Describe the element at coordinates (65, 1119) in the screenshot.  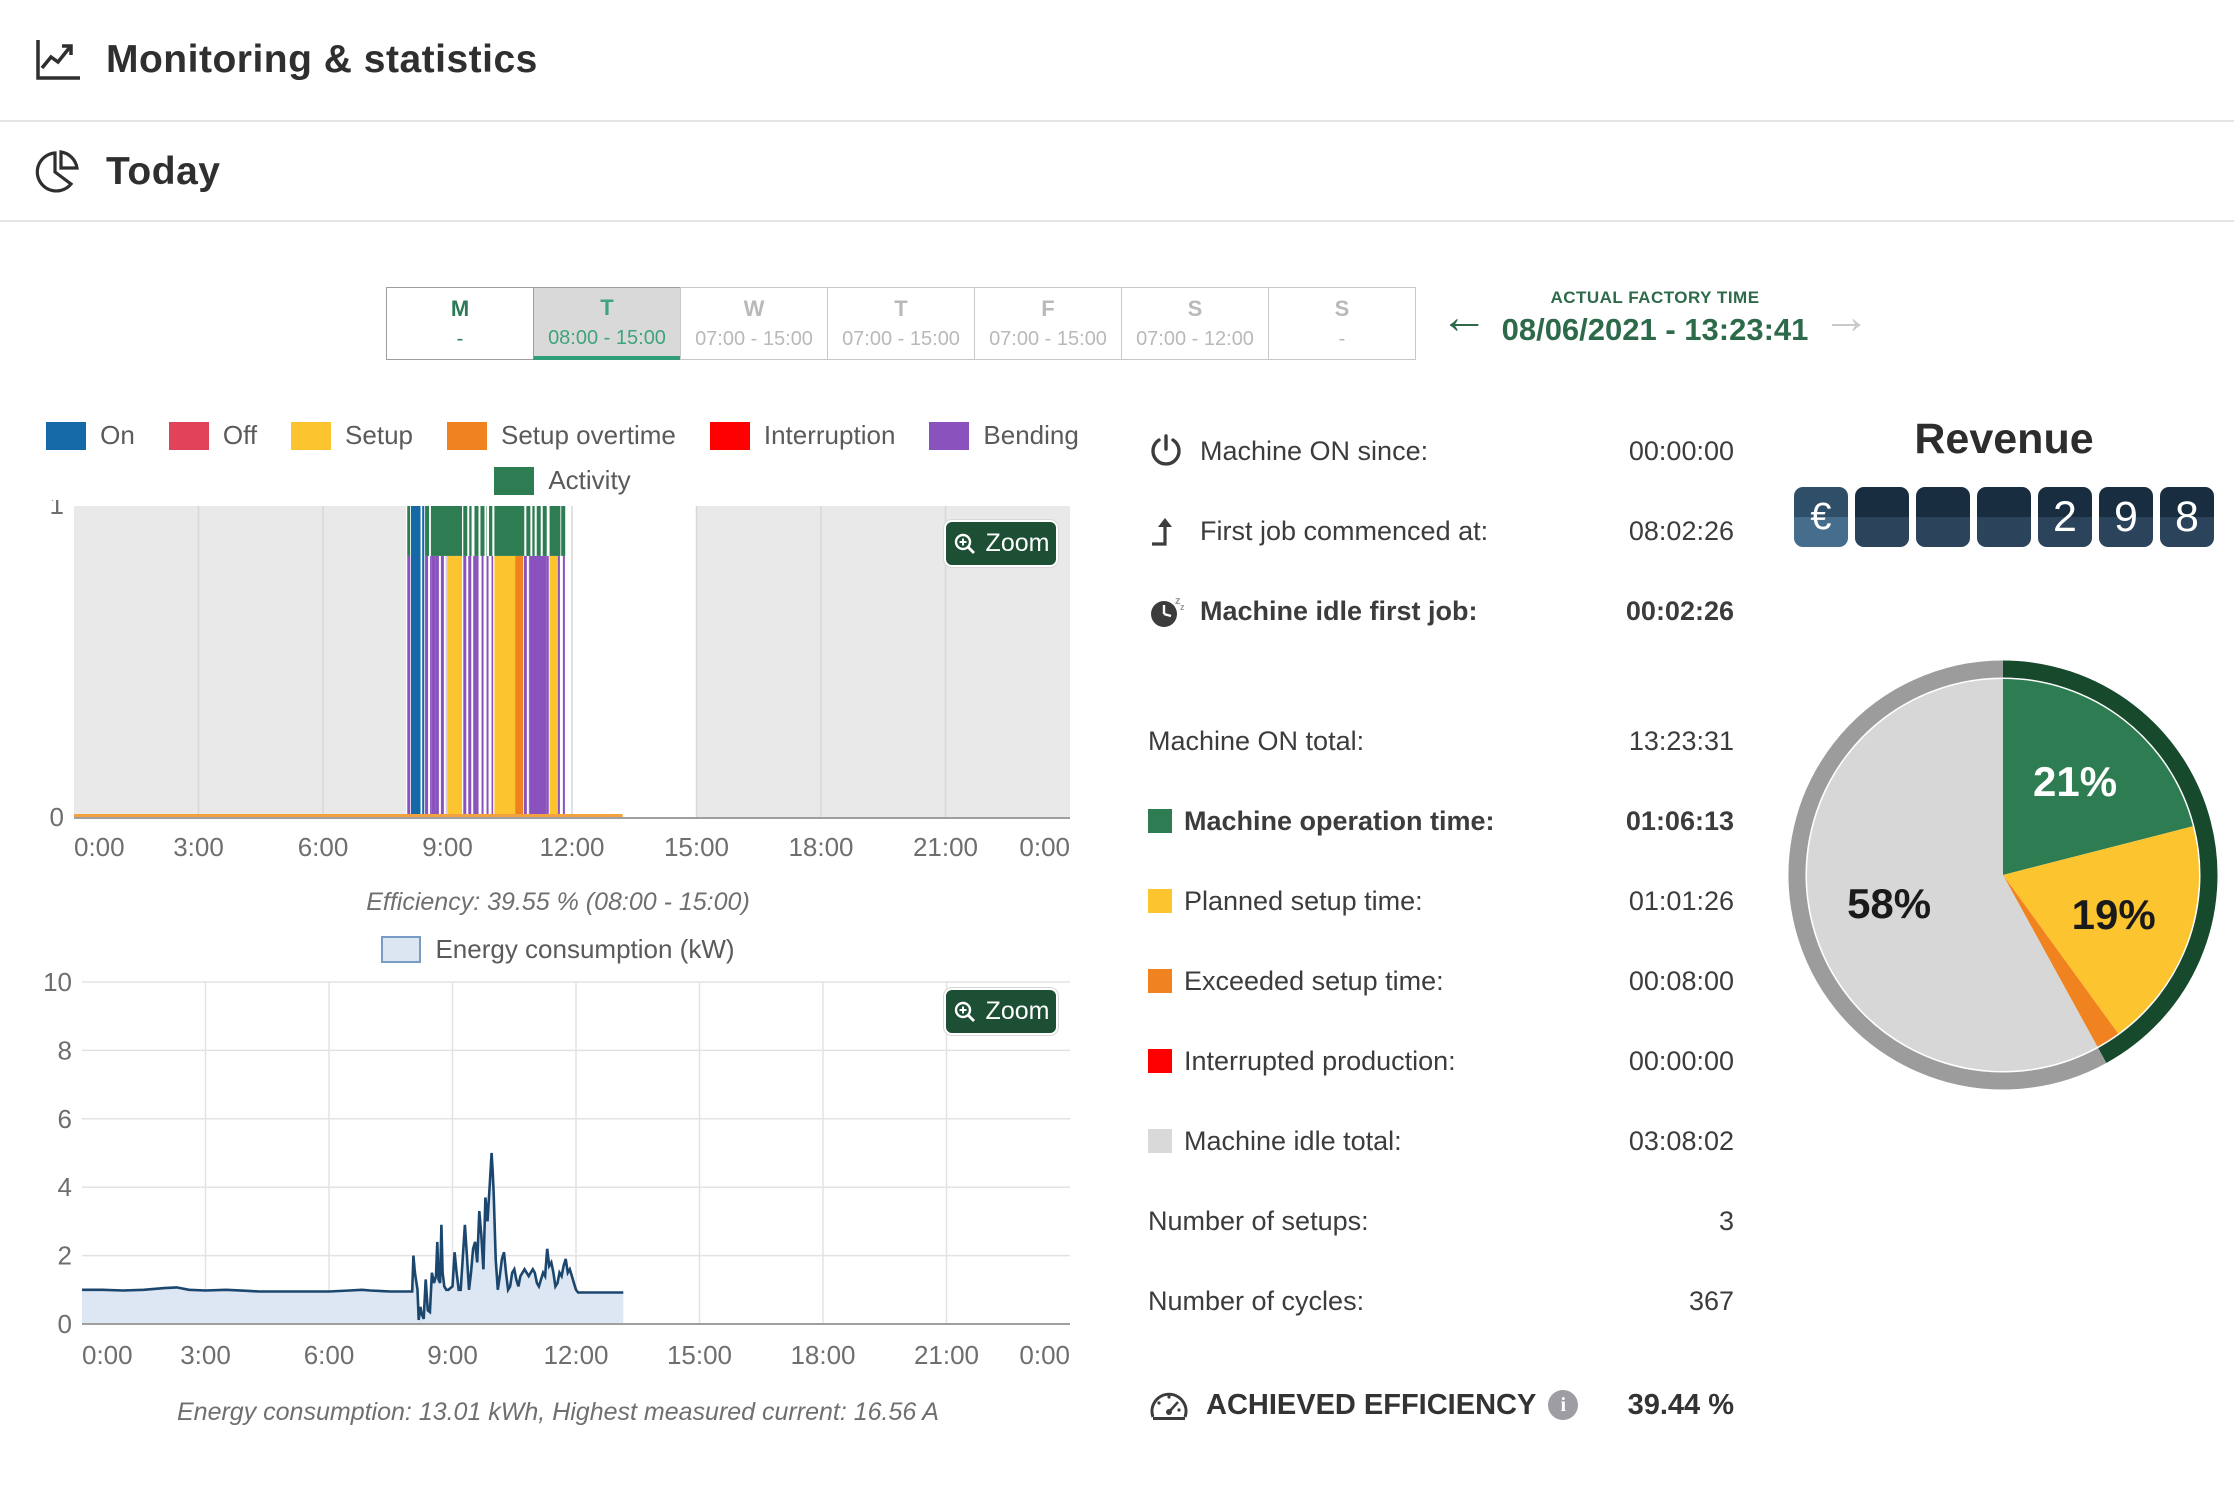
I see `svg-text: 6` at that location.